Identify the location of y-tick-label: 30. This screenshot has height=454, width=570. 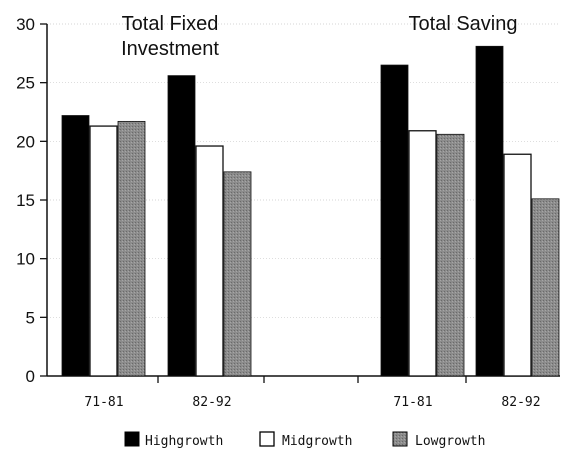
(25, 24).